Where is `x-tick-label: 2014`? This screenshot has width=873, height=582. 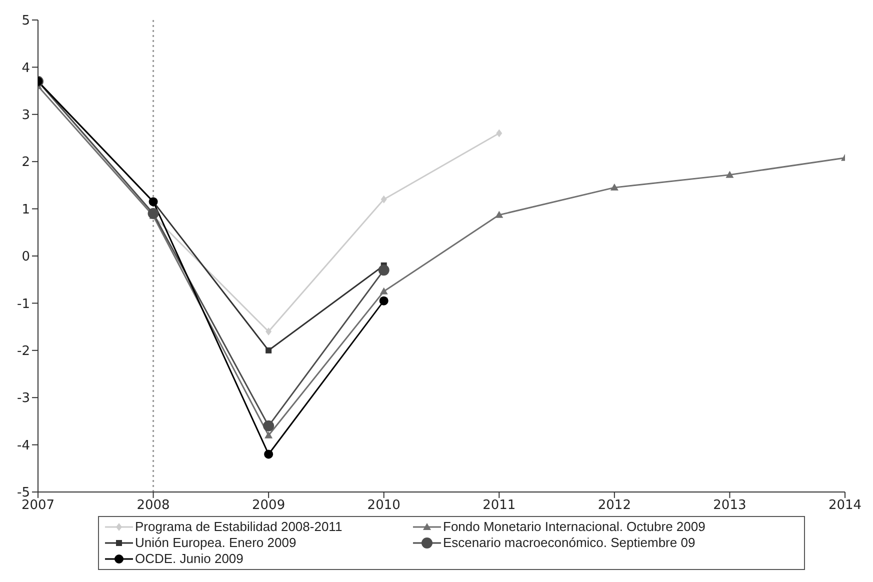 x-tick-label: 2014 is located at coordinates (845, 506).